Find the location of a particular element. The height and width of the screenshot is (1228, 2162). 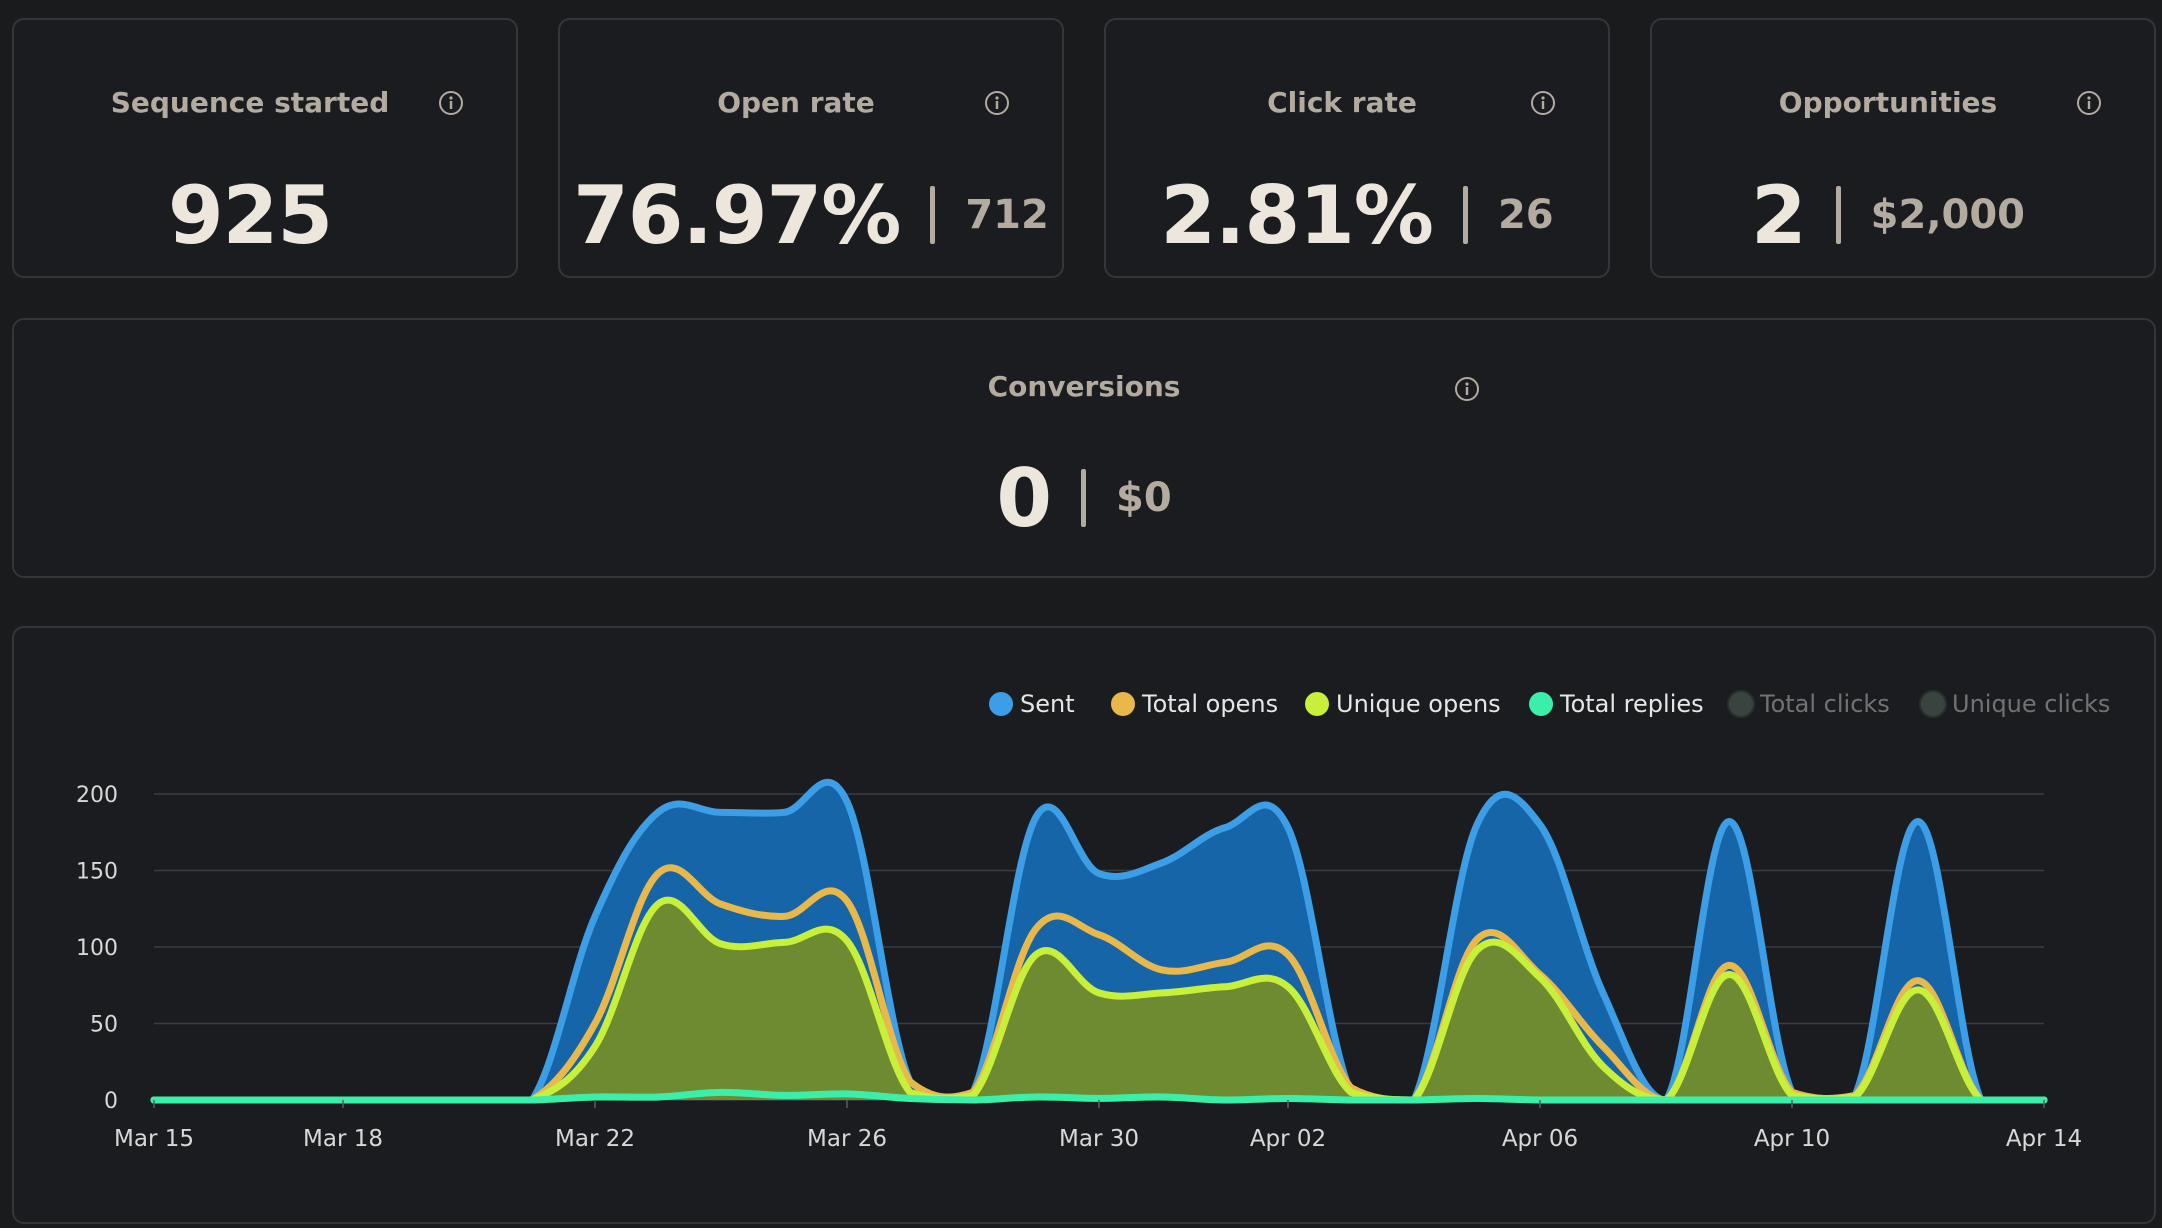

legend-item-unique-clicks: Unique clicks is located at coordinates (2014, 704).